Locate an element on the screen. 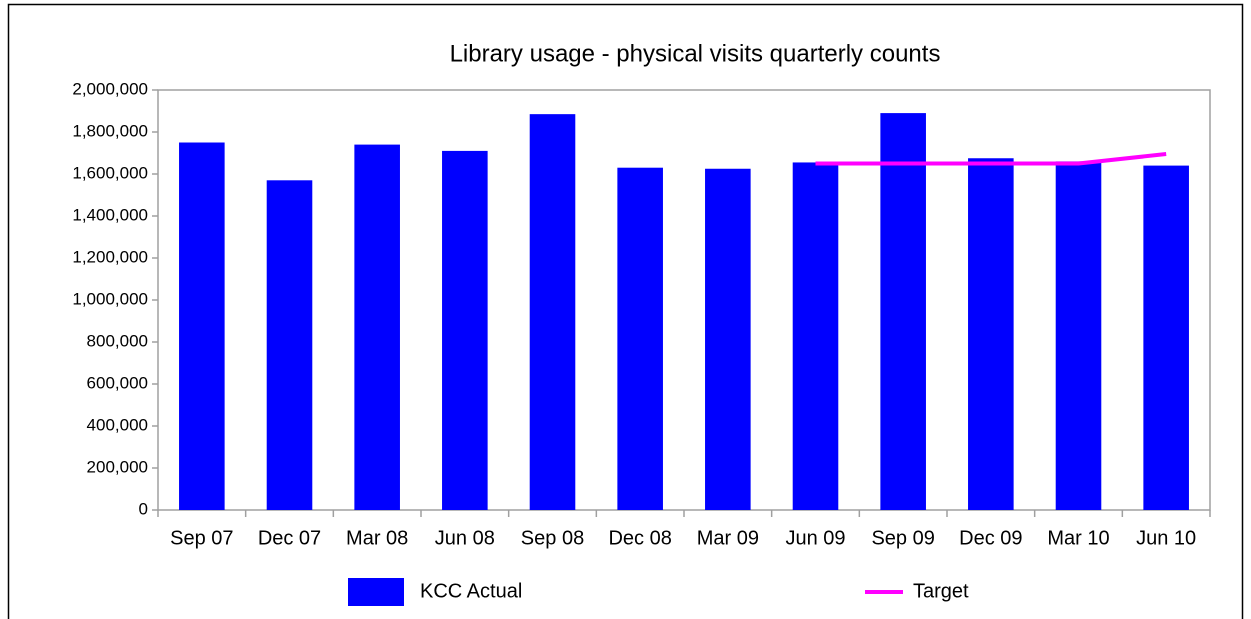  y-tick-label: 800,000 is located at coordinates (117, 340).